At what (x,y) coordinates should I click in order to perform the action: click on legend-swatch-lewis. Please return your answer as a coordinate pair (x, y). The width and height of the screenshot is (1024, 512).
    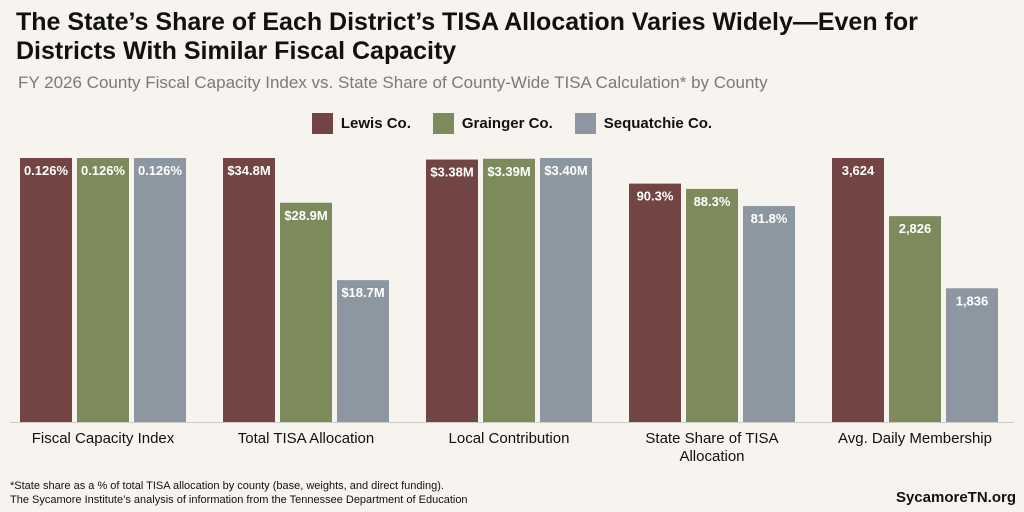
    Looking at the image, I should click on (322, 123).